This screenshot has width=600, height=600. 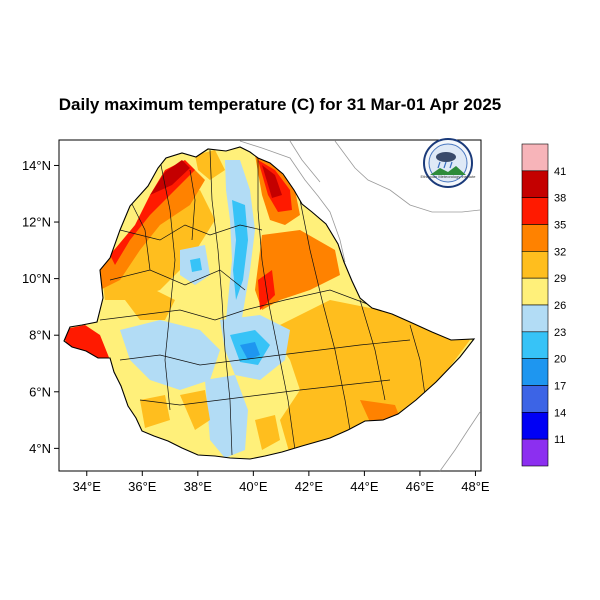 I want to click on colorbar-label: 11, so click(x=559, y=440).